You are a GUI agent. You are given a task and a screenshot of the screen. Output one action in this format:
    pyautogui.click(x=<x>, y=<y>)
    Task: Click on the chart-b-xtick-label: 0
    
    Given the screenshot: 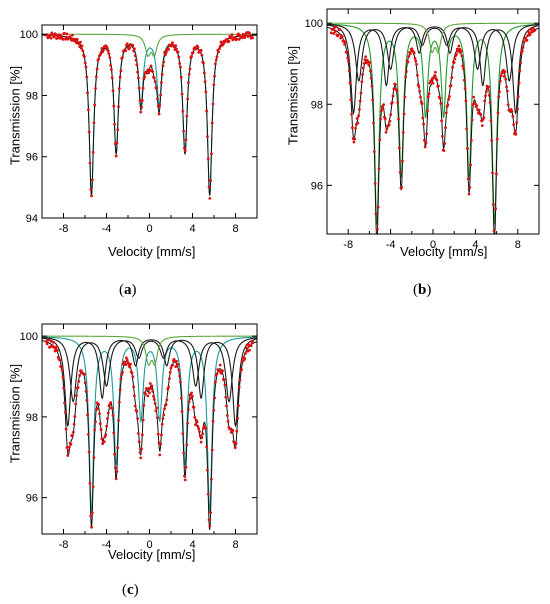 What is the action you would take?
    pyautogui.click(x=433, y=245)
    